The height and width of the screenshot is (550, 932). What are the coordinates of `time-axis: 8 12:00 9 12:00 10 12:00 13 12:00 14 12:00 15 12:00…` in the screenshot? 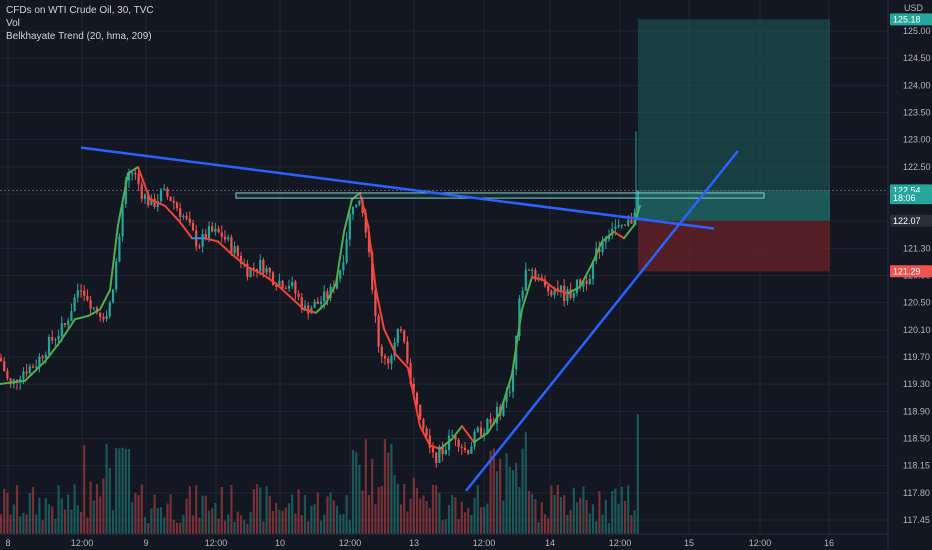 It's located at (444, 540).